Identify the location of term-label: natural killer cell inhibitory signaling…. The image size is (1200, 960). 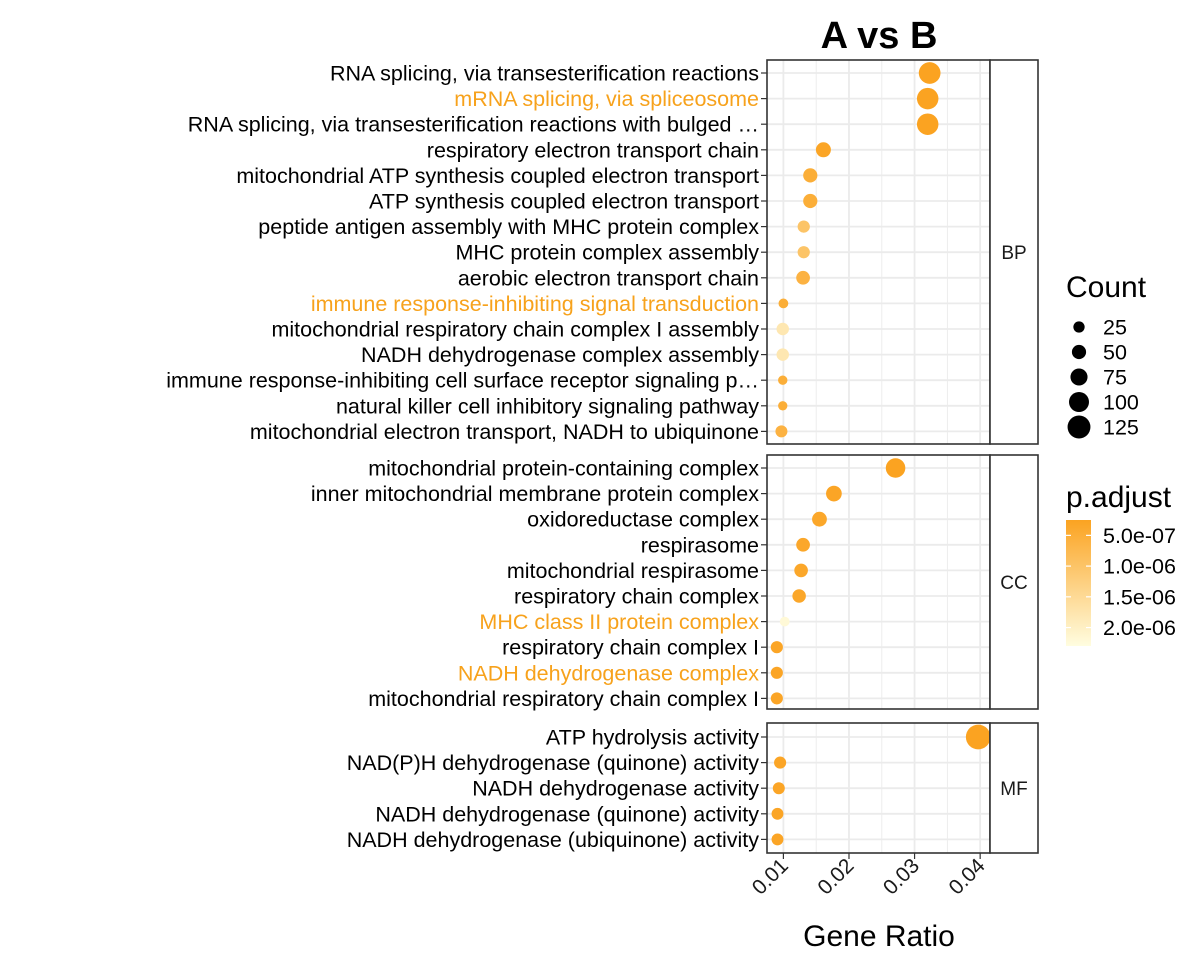
(547, 406).